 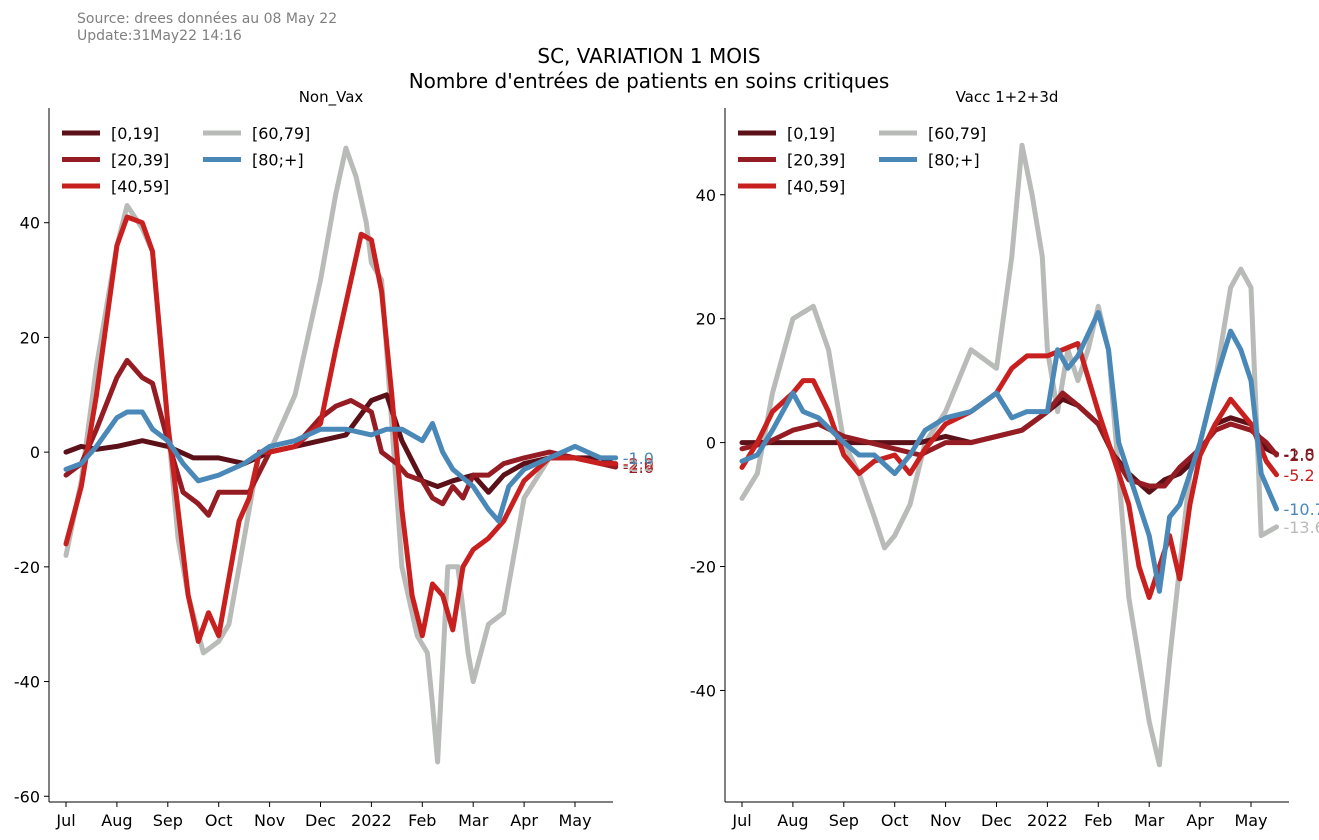 I want to click on end-label-[60,79]: -2.2, so click(x=638, y=465).